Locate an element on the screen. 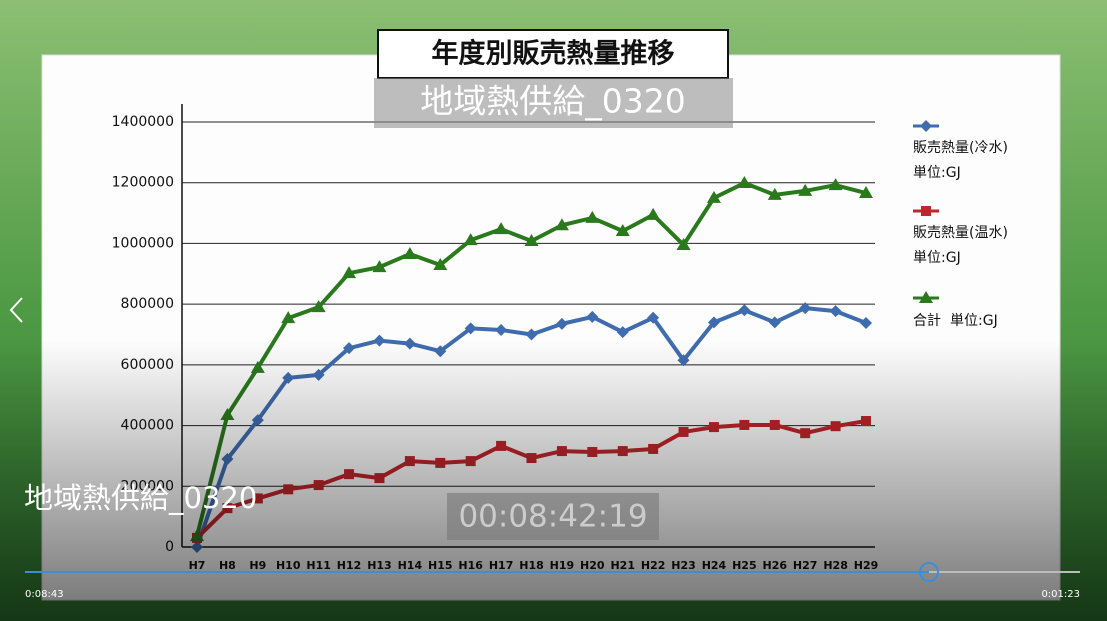 The image size is (1107, 621). overlay-title-bg is located at coordinates (553, 103).